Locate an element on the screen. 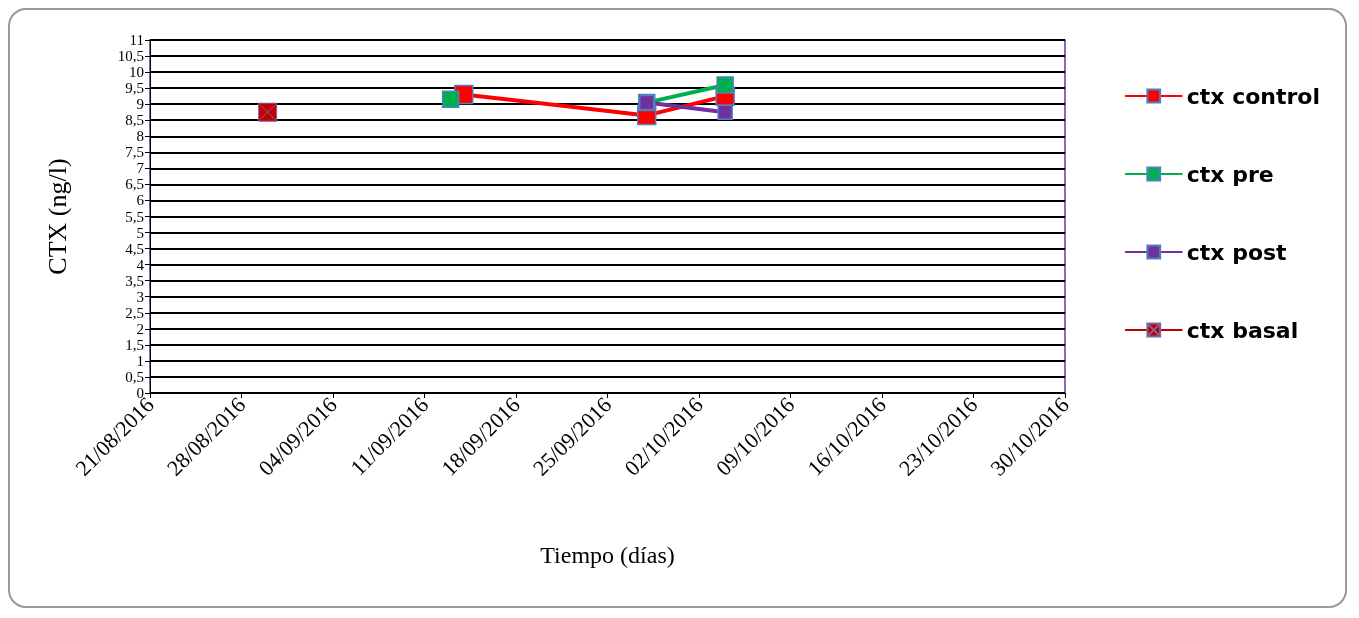  y-tick-label: 3,5 is located at coordinates (134, 280).